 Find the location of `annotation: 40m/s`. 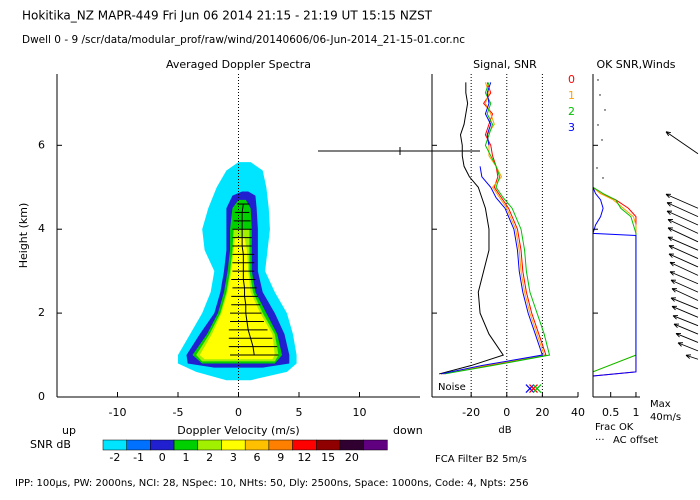

annotation: 40m/s is located at coordinates (665, 417).